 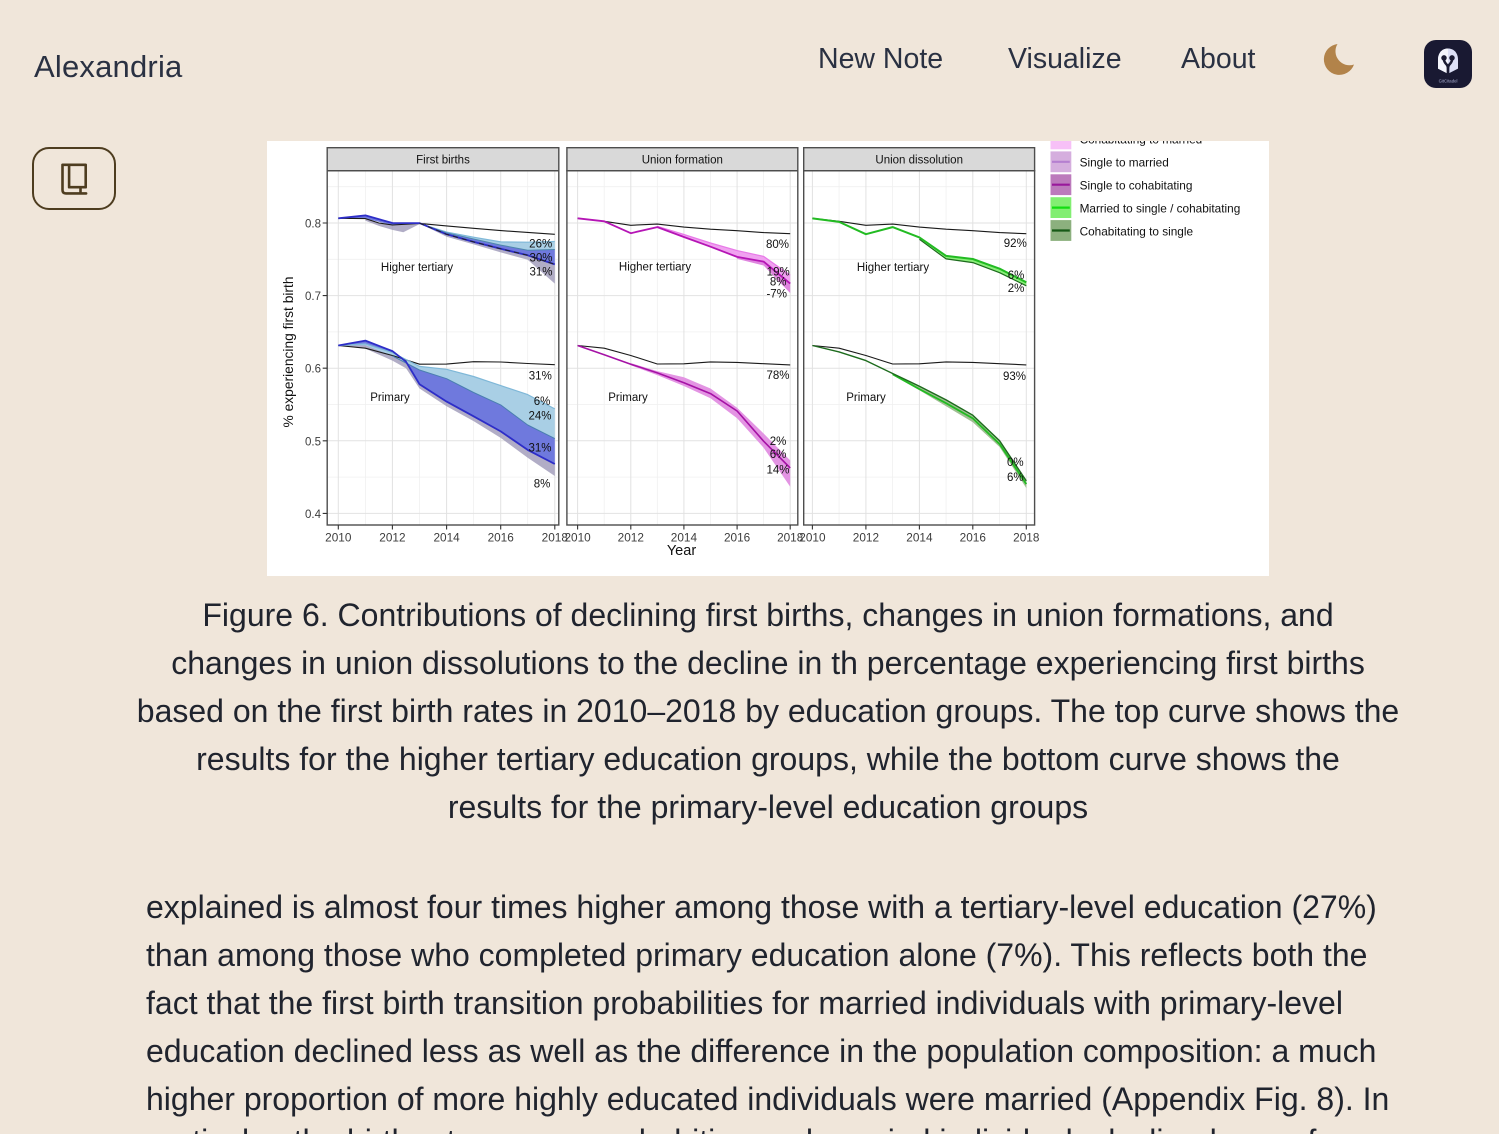 I want to click on svg-text: Single to married, so click(x=1124, y=163).